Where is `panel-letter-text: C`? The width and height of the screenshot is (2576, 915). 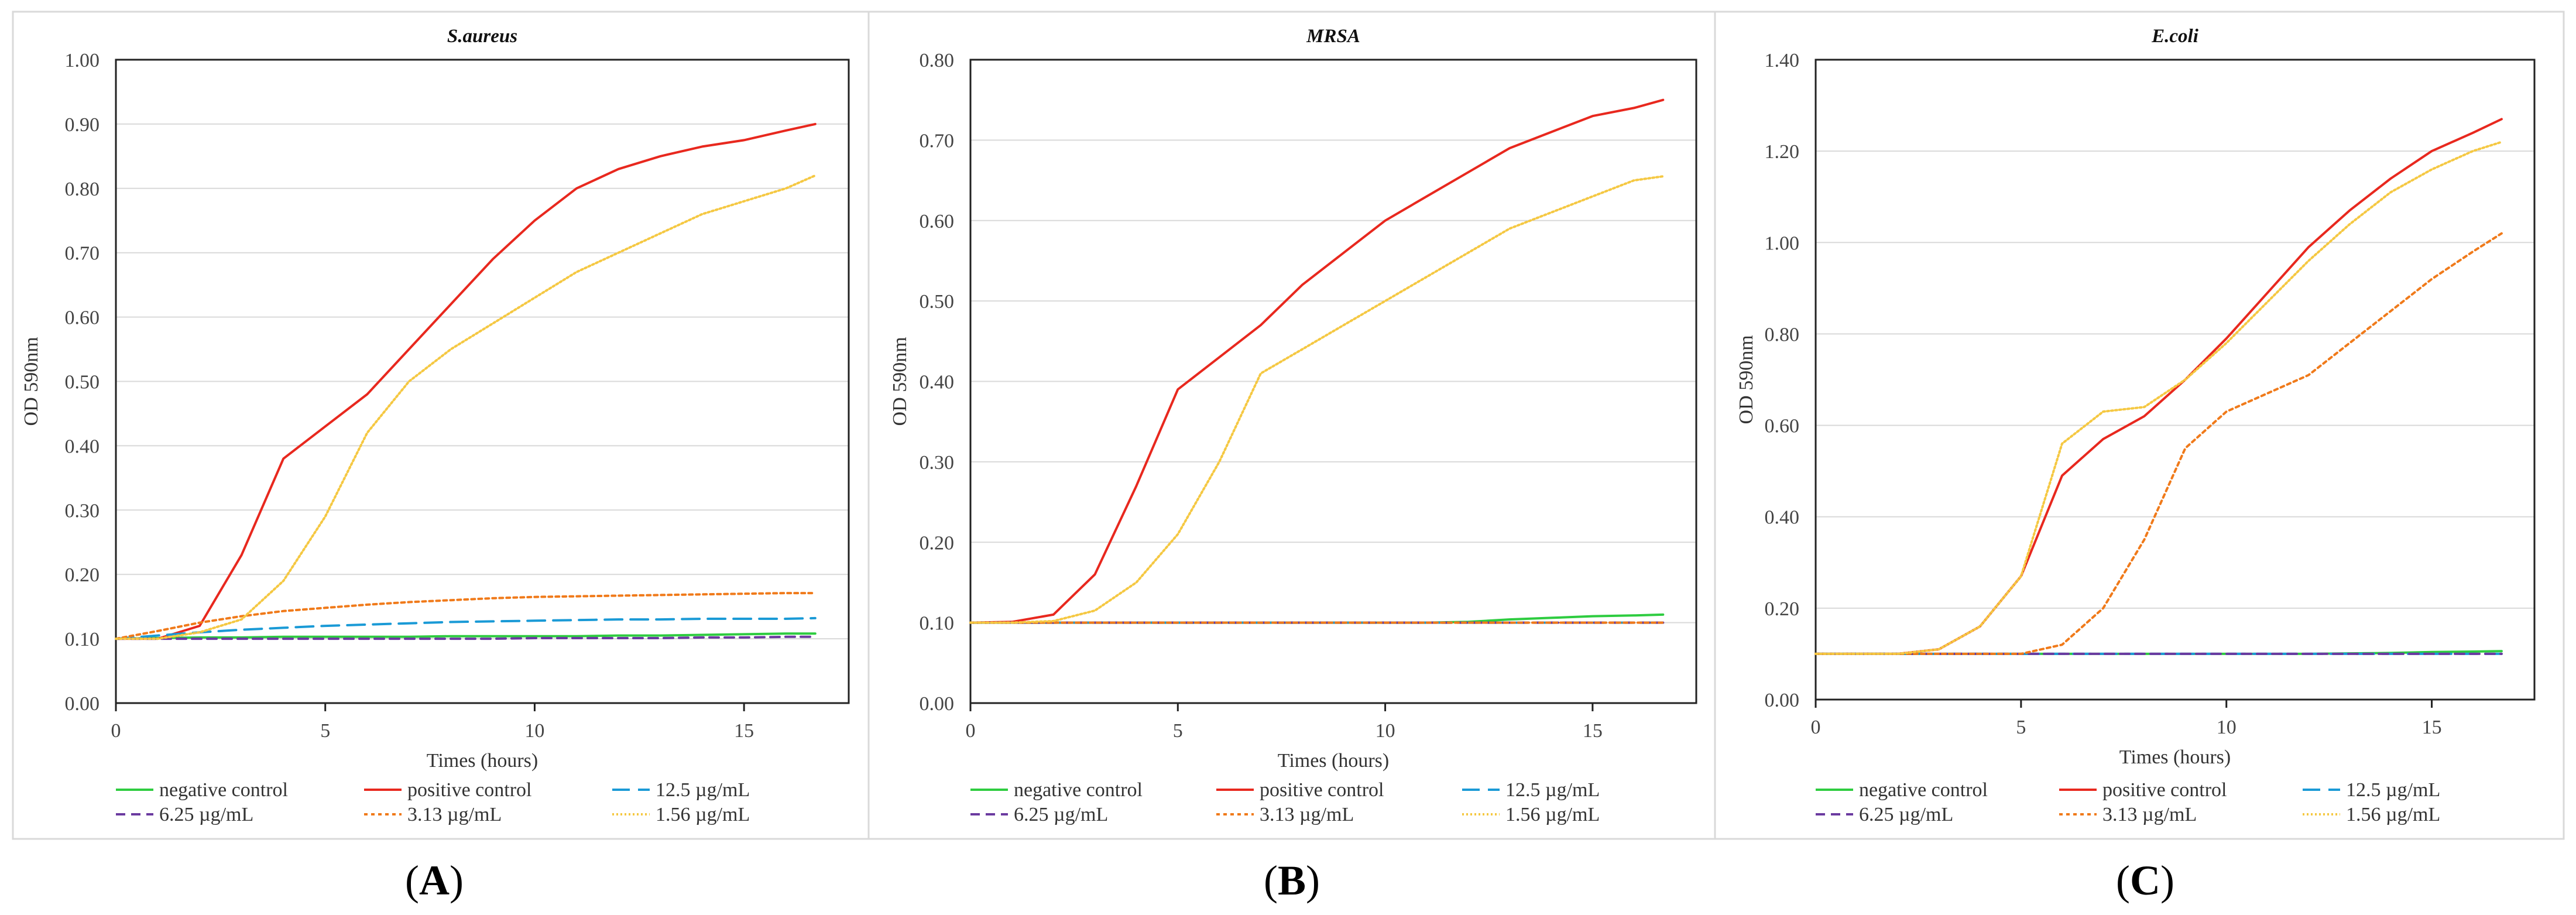
panel-letter-text: C is located at coordinates (2145, 881).